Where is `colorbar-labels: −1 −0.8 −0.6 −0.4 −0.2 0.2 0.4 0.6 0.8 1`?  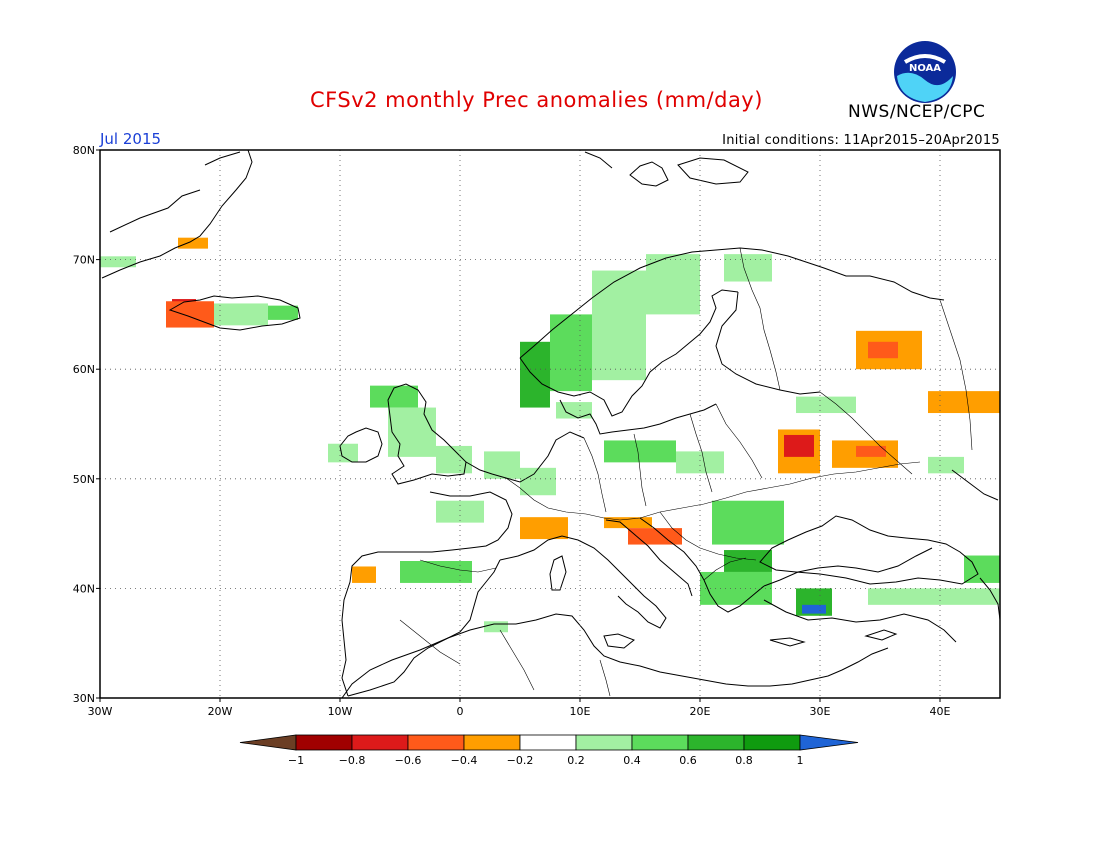 colorbar-labels: −1 −0.8 −0.6 −0.4 −0.2 0.2 0.4 0.6 0.8 1 is located at coordinates (546, 760).